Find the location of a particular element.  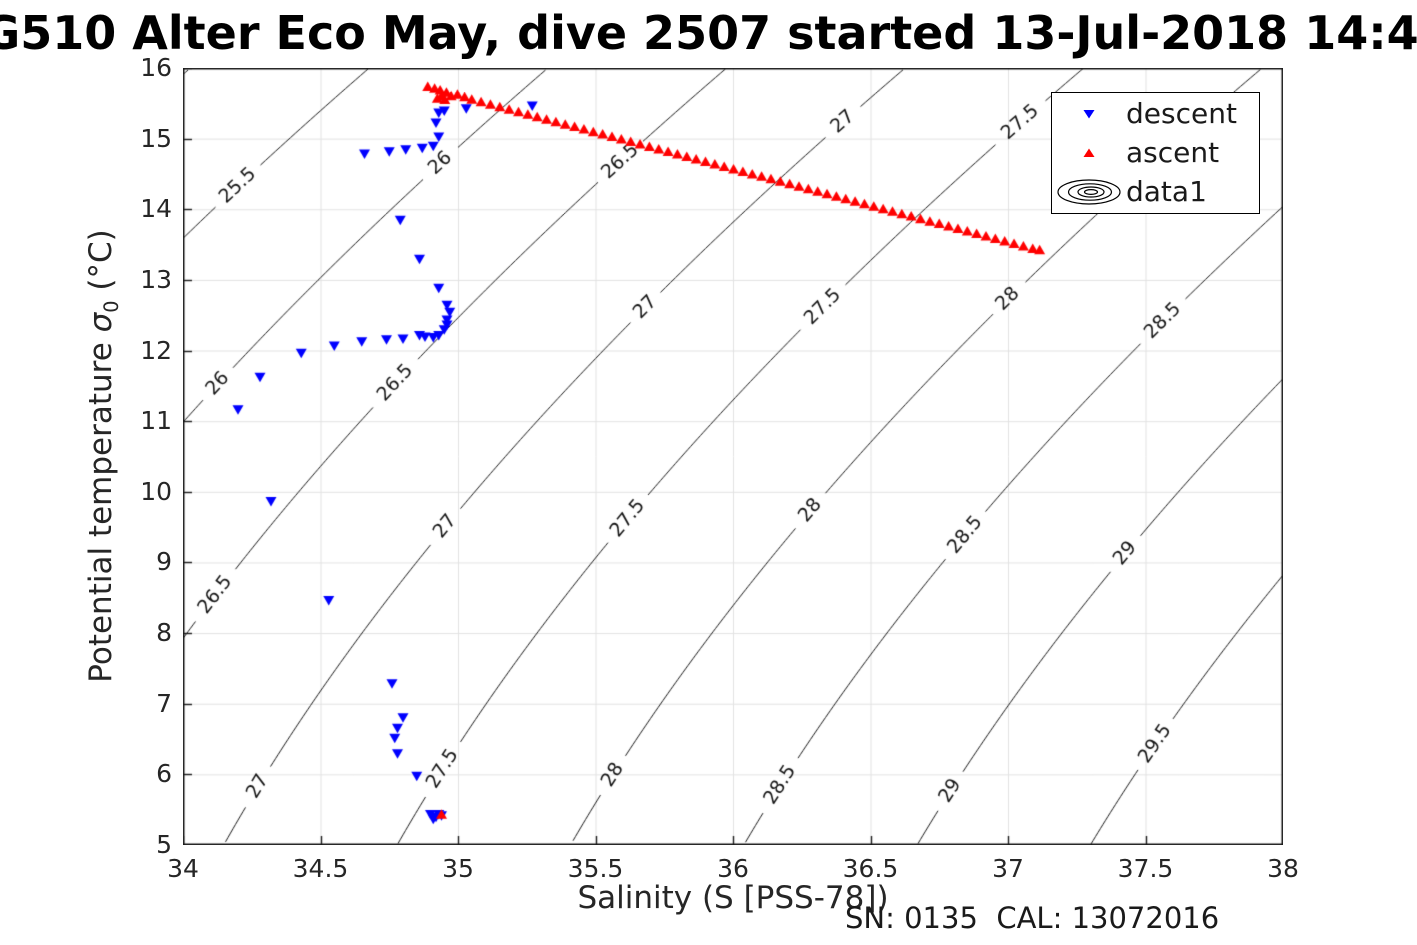

y-tick-label: 5 is located at coordinates (164, 844).